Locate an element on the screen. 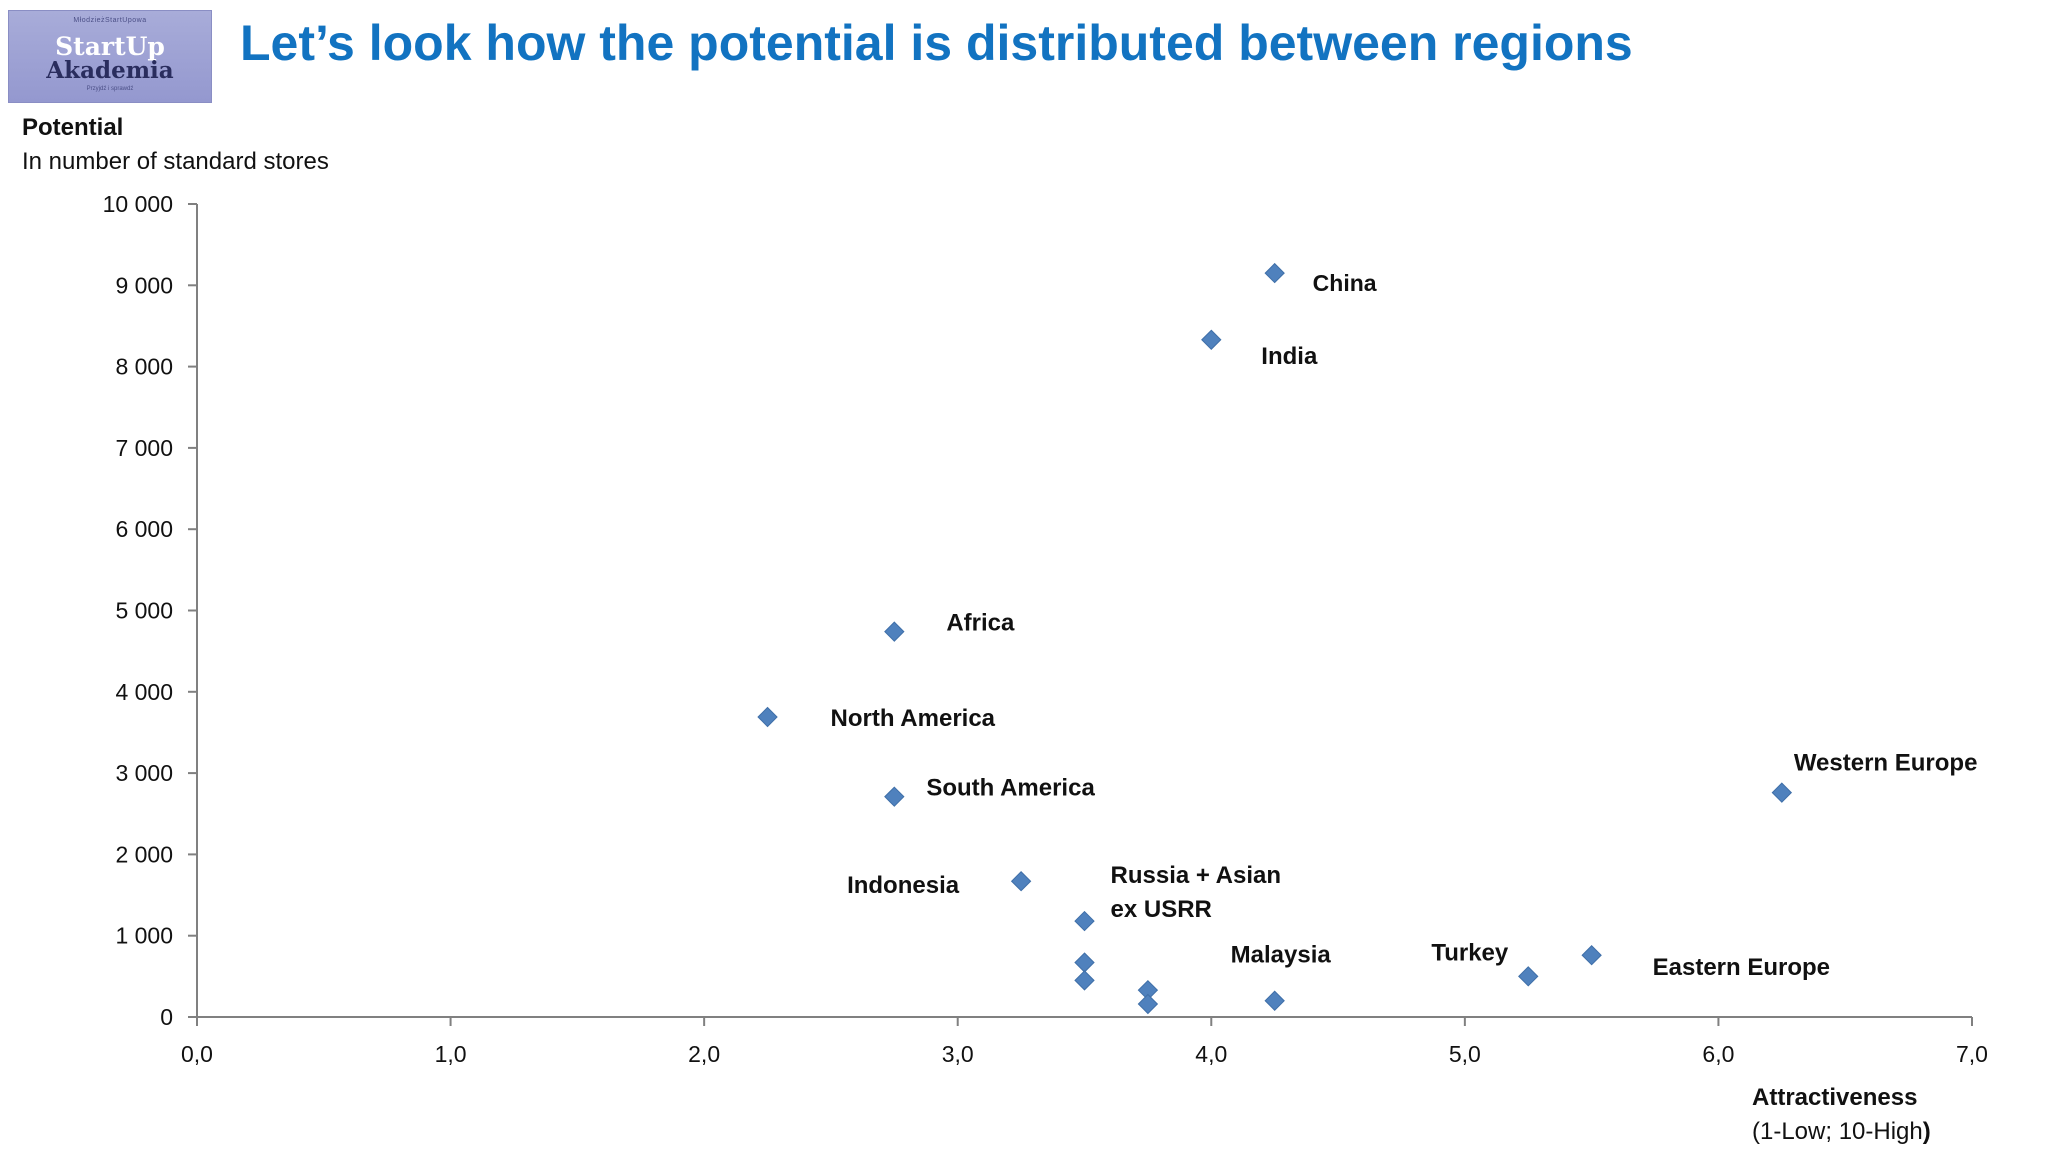 This screenshot has height=1152, width=2048. x-tick-label: 7,0 is located at coordinates (1972, 1054).